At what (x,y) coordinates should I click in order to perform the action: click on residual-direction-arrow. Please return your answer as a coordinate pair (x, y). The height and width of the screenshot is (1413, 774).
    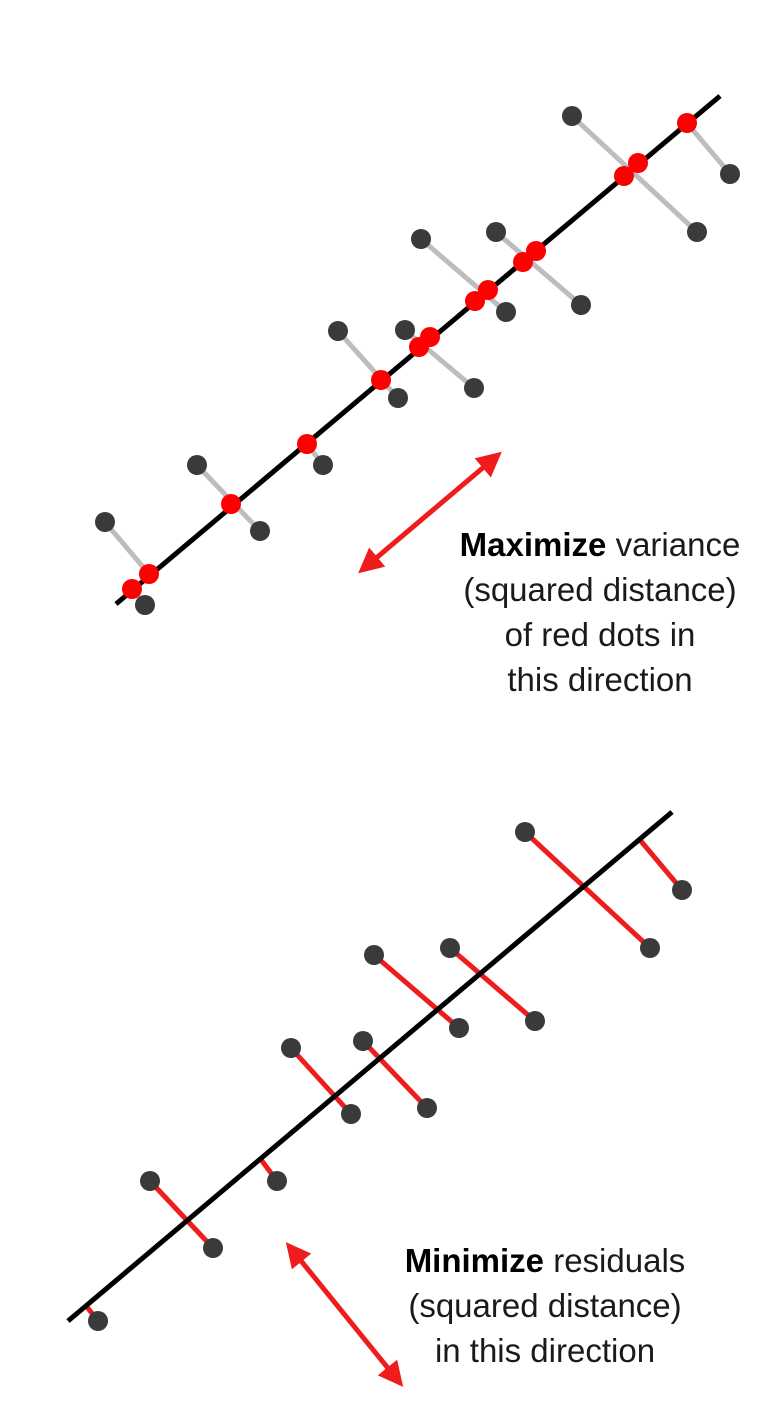
    Looking at the image, I should click on (344, 1314).